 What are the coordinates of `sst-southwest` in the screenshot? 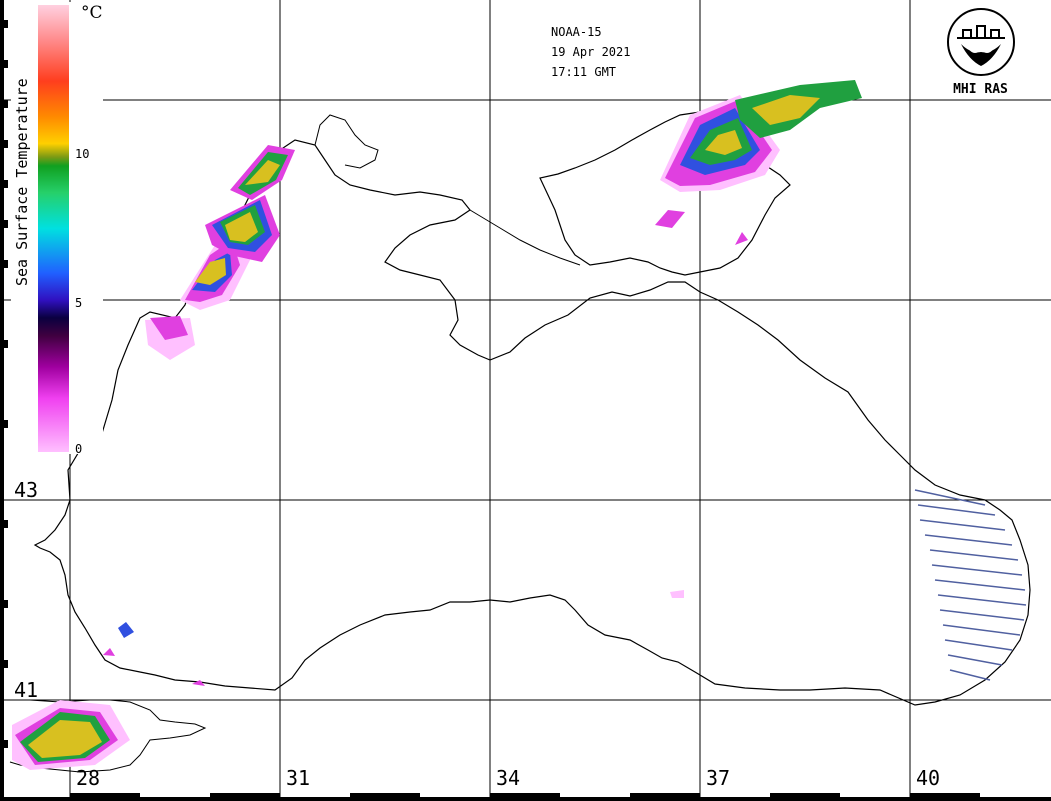 It's located at (393, 638).